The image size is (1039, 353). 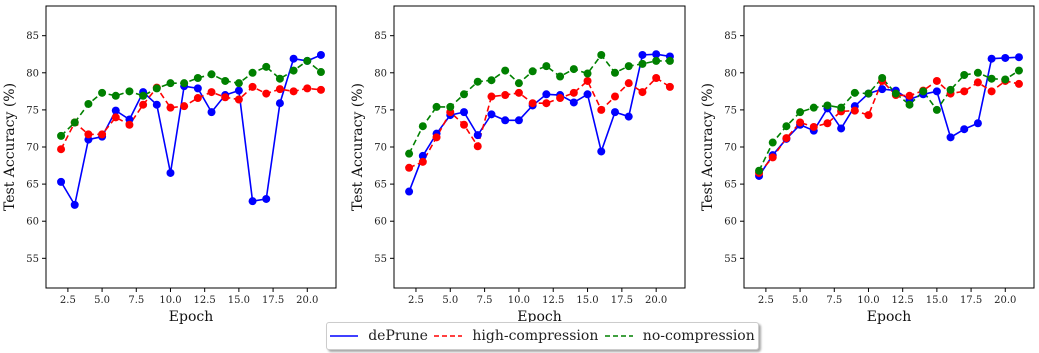 What do you see at coordinates (450, 300) in the screenshot?
I see `x-tick-label: 5.0` at bounding box center [450, 300].